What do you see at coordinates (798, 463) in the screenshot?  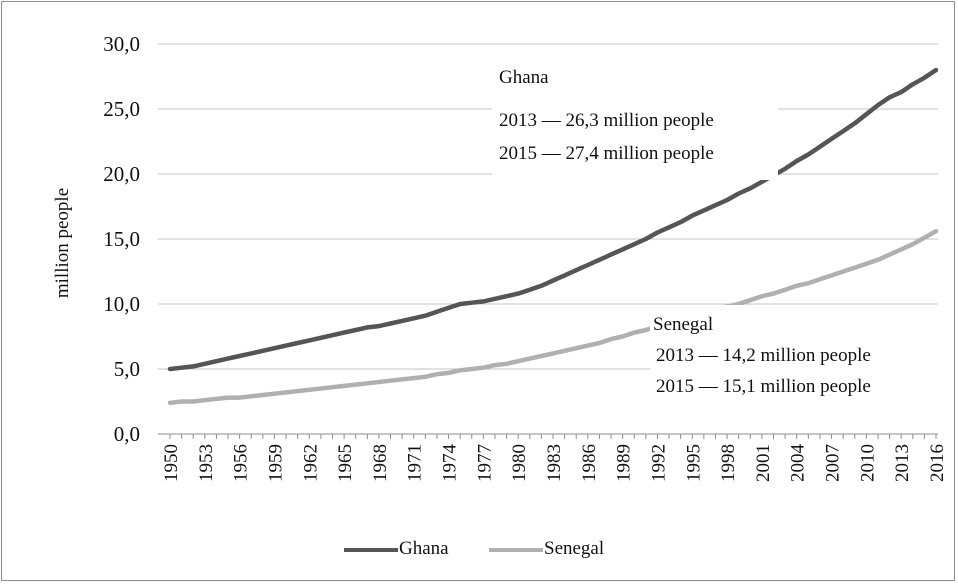 I see `x-tick-label: 2004` at bounding box center [798, 463].